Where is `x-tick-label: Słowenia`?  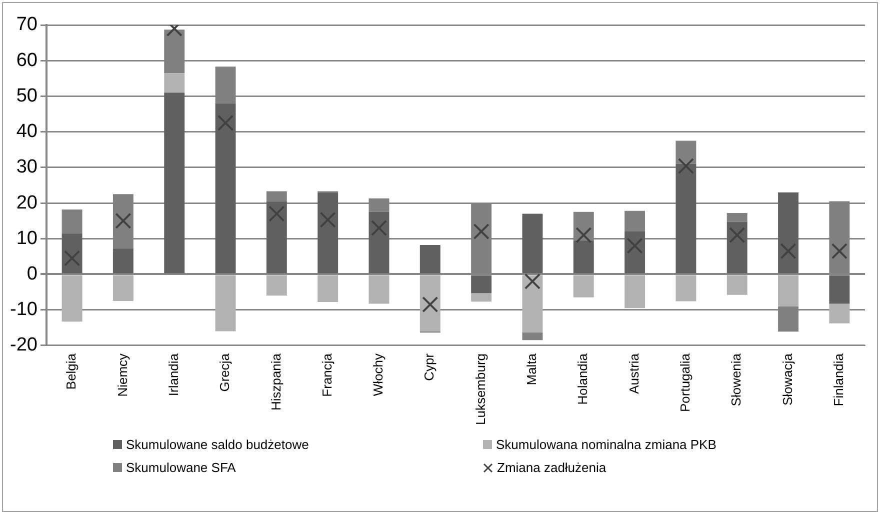
x-tick-label: Słowenia is located at coordinates (736, 379).